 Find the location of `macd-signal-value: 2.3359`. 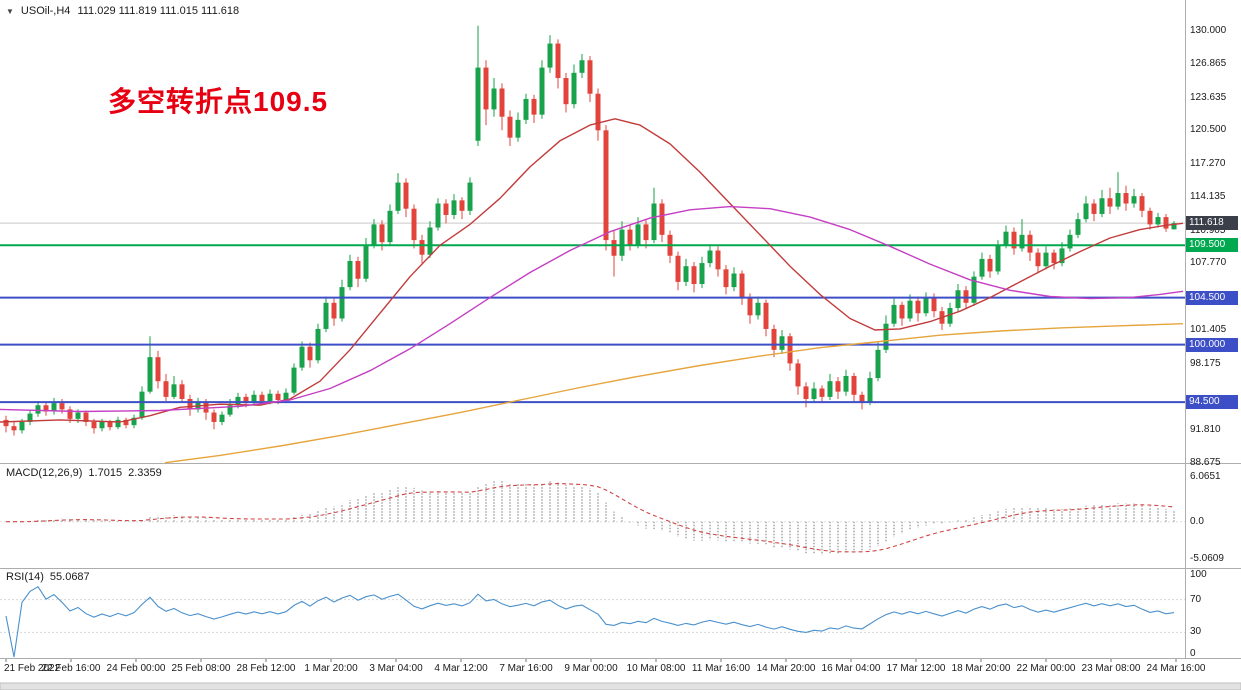

macd-signal-value: 2.3359 is located at coordinates (145, 473).